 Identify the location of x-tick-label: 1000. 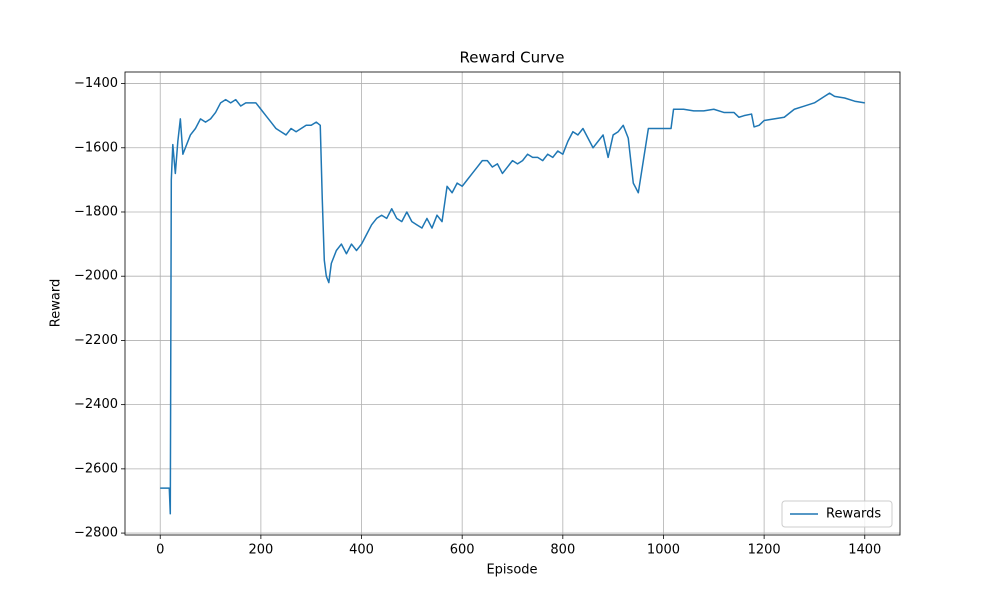
(663, 550).